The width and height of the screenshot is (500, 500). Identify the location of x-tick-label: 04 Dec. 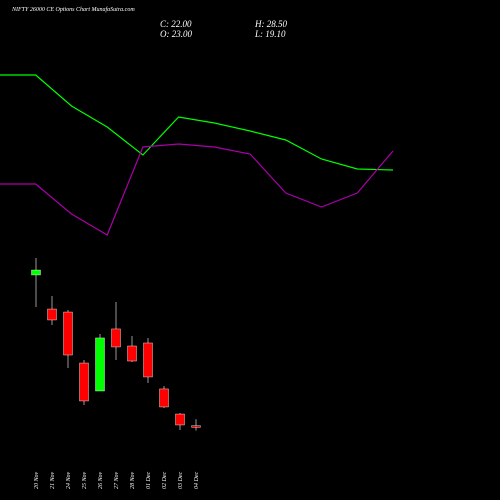
(196, 480).